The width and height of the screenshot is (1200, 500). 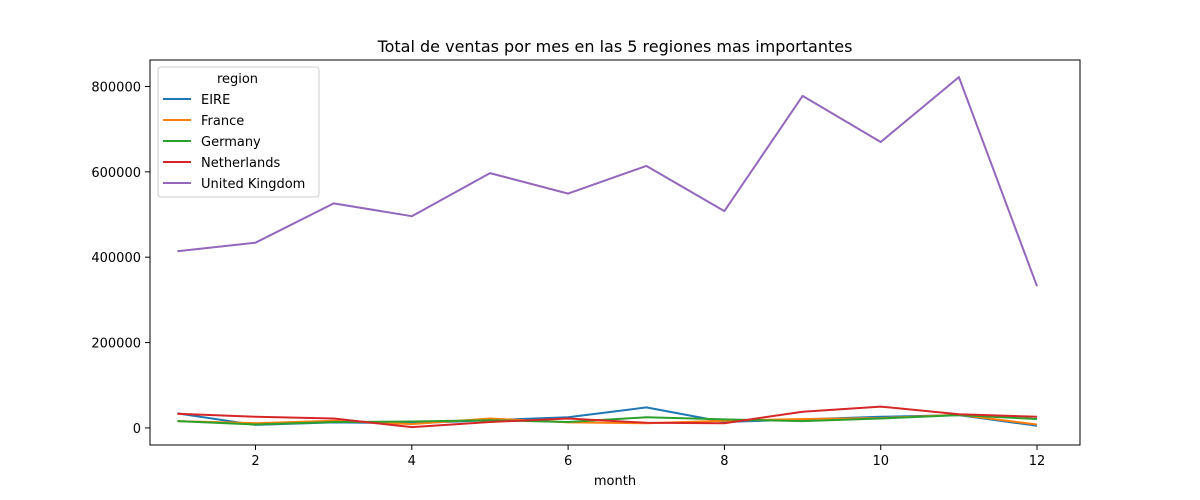 I want to click on series-line-netherlands, so click(x=607, y=417).